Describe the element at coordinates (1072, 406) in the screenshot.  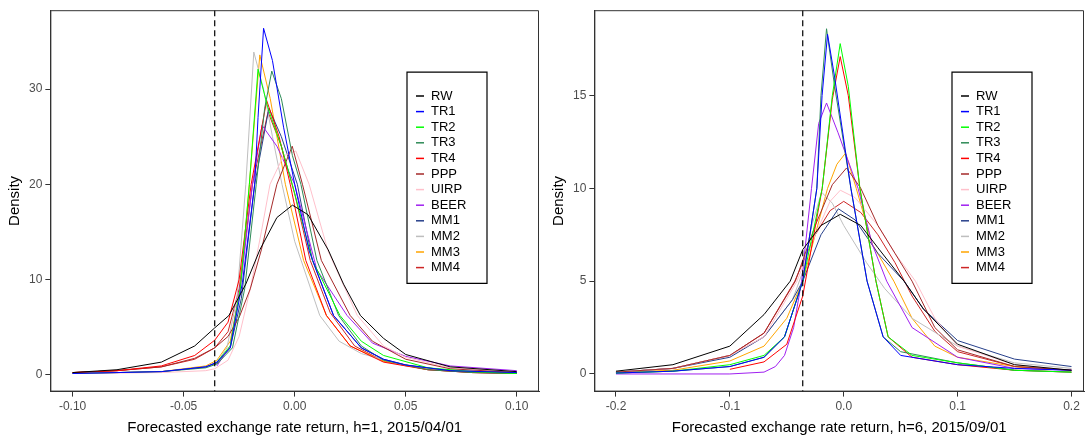
I see `x-tick-label: 0.2` at that location.